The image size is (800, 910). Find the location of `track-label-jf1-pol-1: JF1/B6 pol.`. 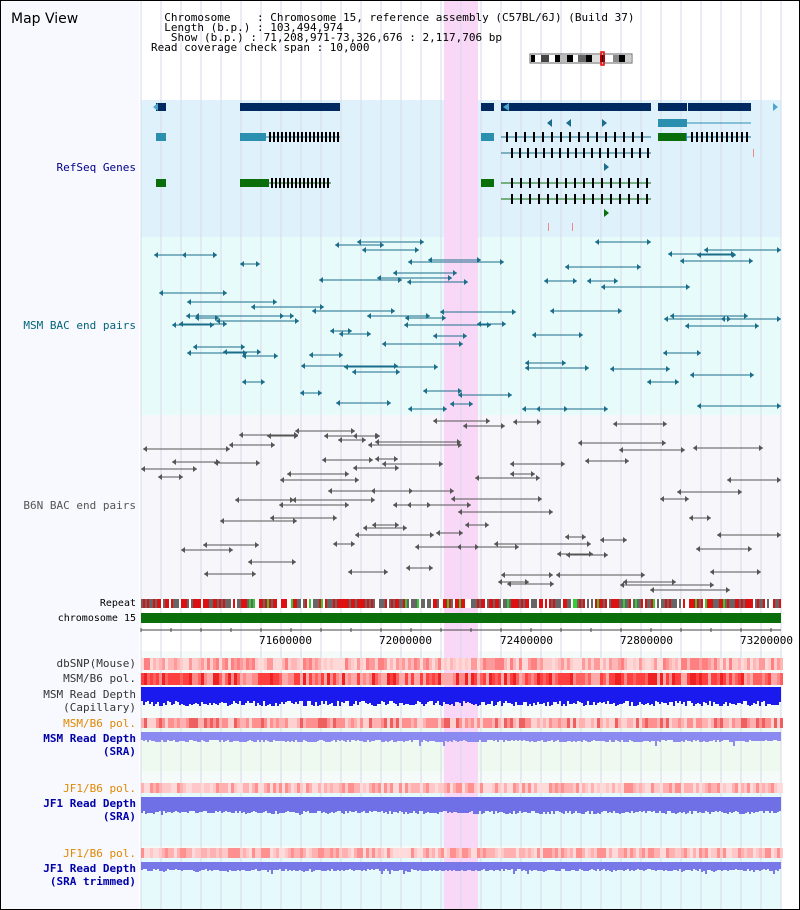

track-label-jf1-pol-1: JF1/B6 pol. is located at coordinates (99, 788).